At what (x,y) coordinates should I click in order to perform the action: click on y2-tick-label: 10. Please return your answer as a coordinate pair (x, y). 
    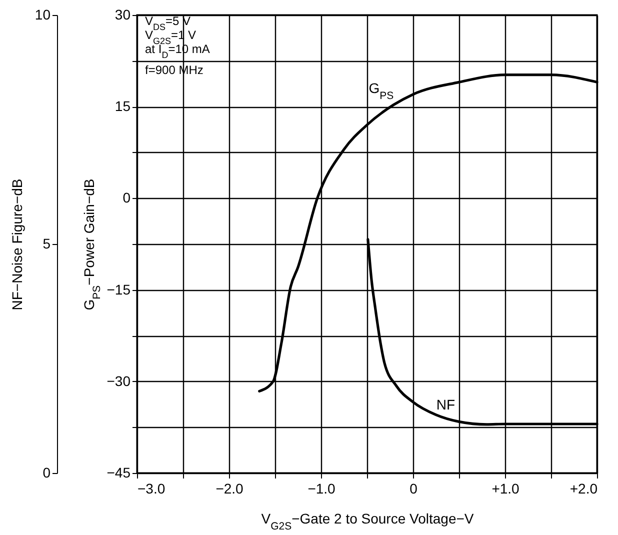
    Looking at the image, I should click on (42, 14).